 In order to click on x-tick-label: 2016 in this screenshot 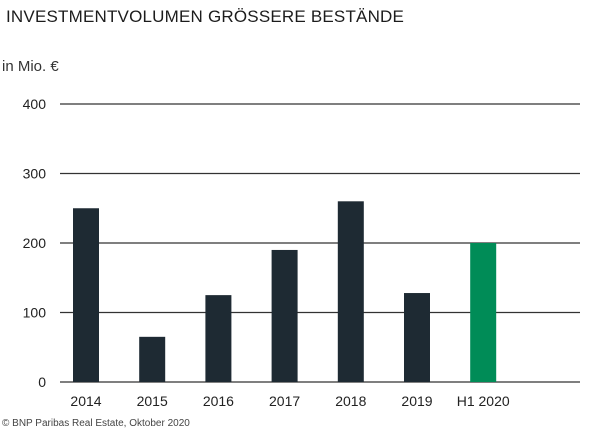, I will do `click(218, 401)`.